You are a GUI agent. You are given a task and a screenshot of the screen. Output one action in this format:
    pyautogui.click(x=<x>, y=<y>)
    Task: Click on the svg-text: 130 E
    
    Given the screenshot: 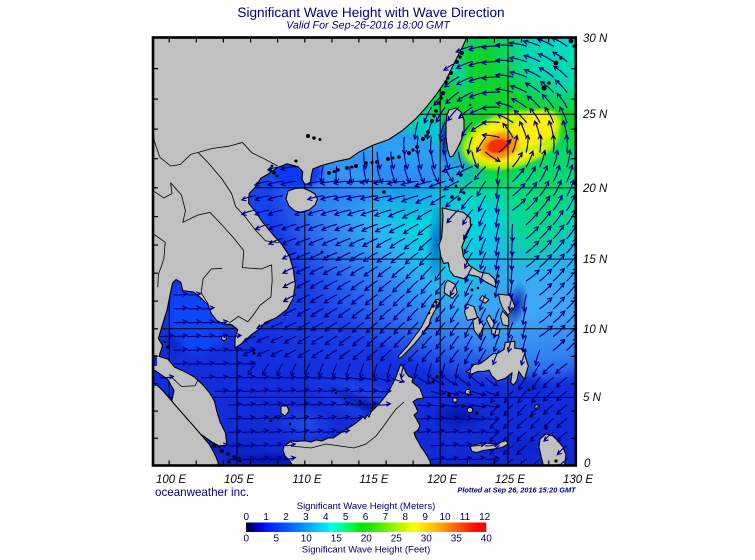 What is the action you would take?
    pyautogui.click(x=578, y=480)
    